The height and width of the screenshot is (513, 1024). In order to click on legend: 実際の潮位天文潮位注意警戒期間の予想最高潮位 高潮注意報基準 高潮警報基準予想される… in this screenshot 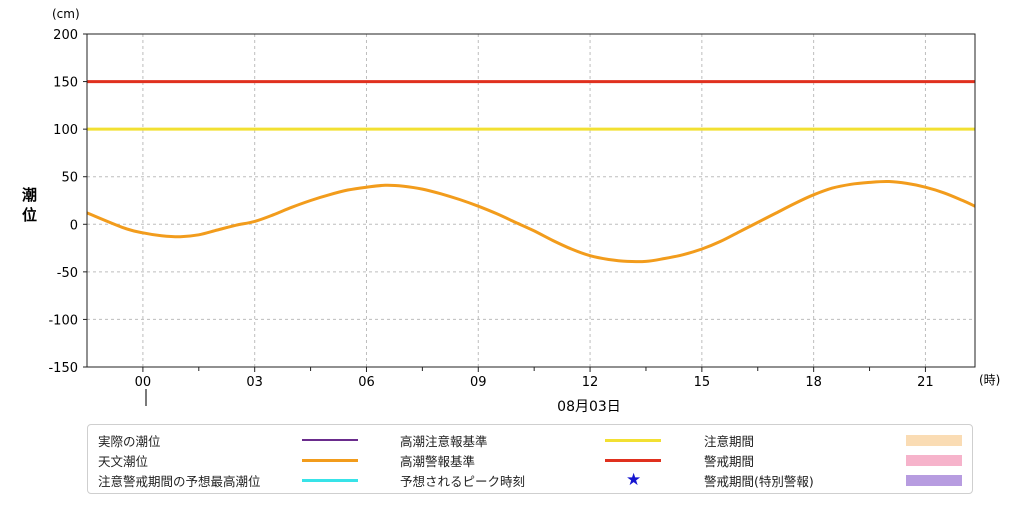, I will do `click(530, 459)`.